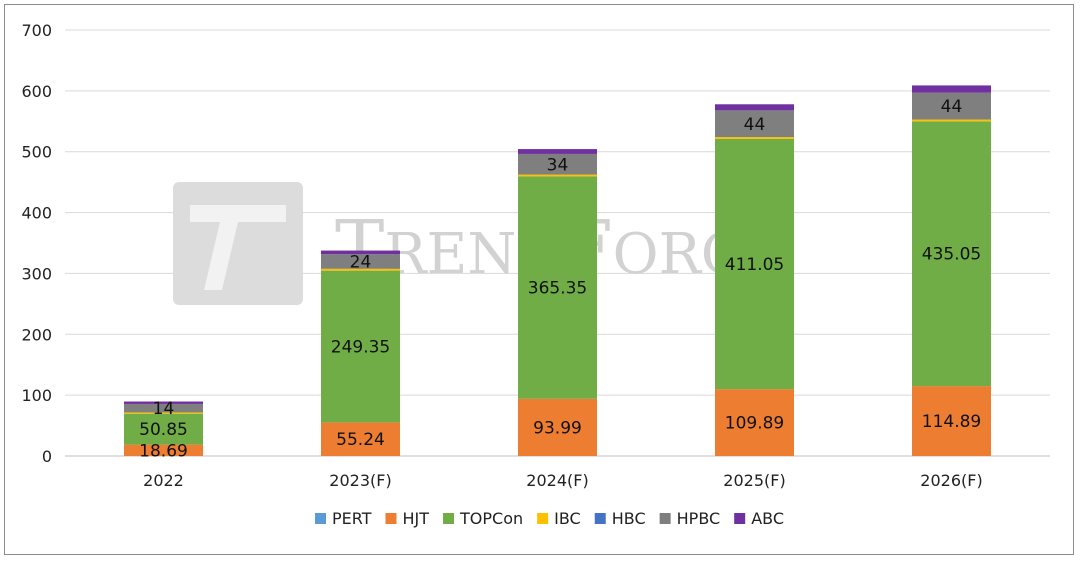 This screenshot has height=561, width=1080. Describe the element at coordinates (36, 243) in the screenshot. I see `y-axis-ticks: 0 100 200 300 400 500 600 700` at that location.